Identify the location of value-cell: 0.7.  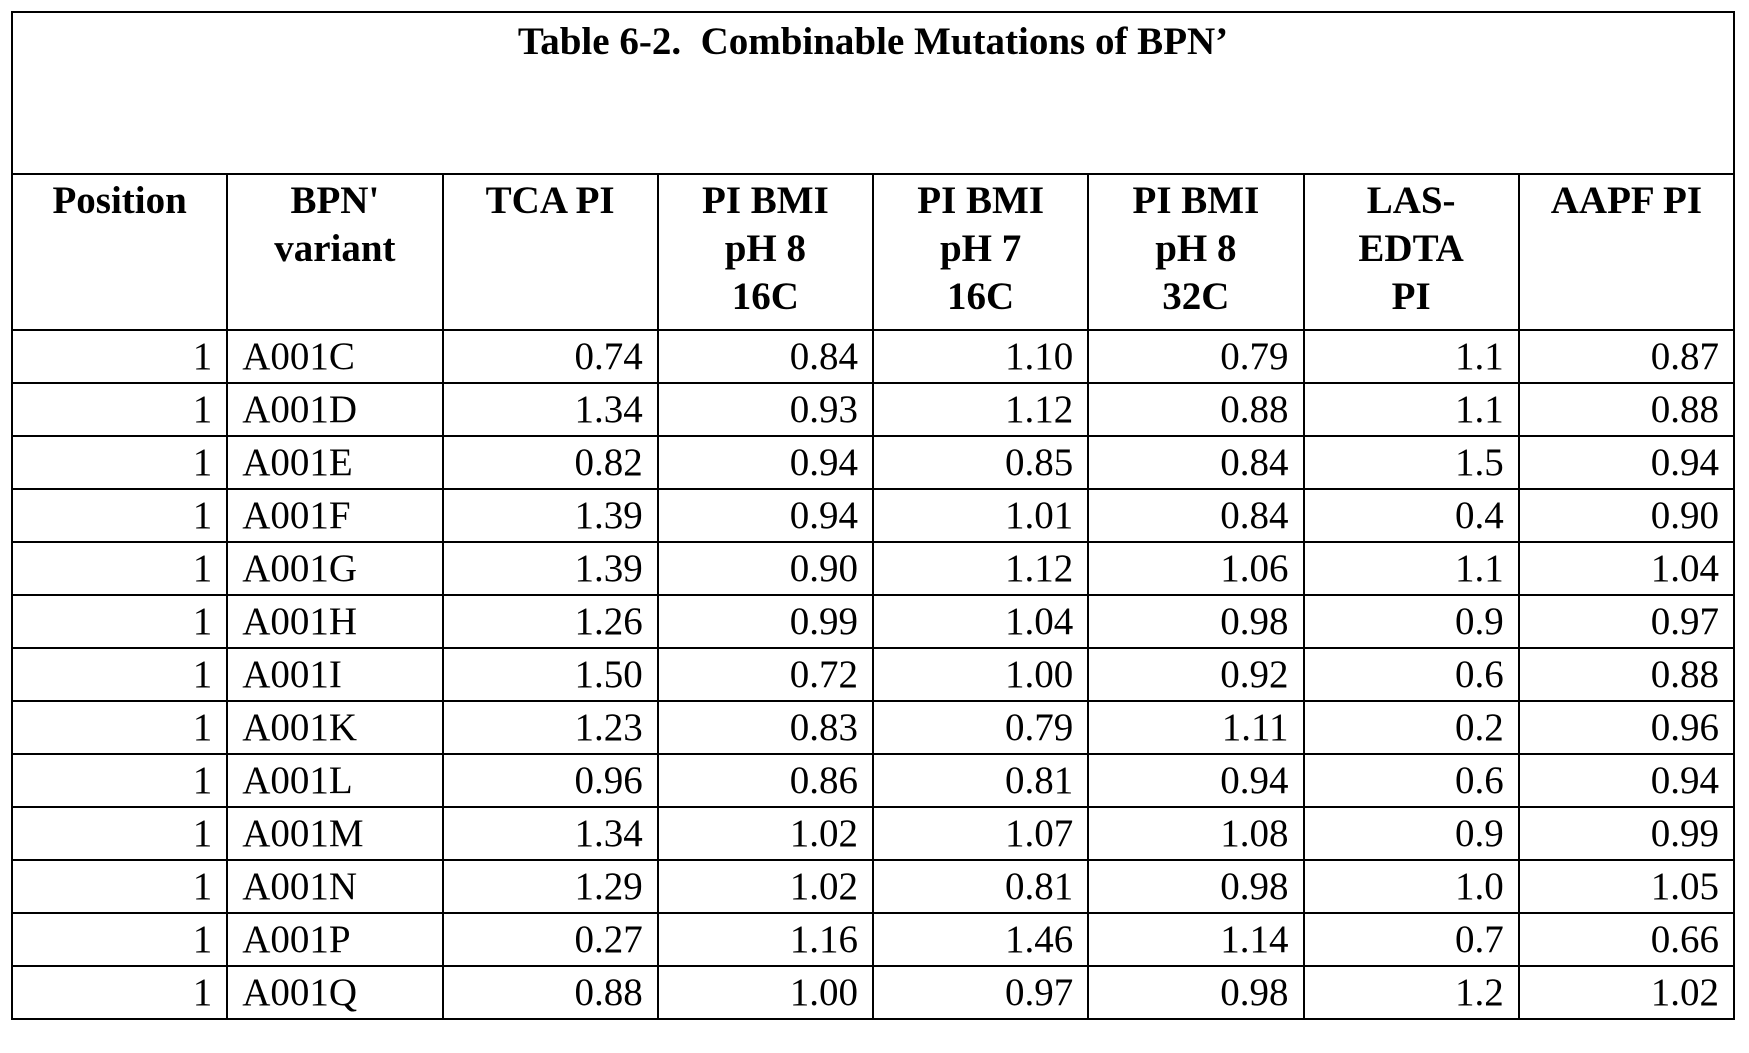
(1411, 939).